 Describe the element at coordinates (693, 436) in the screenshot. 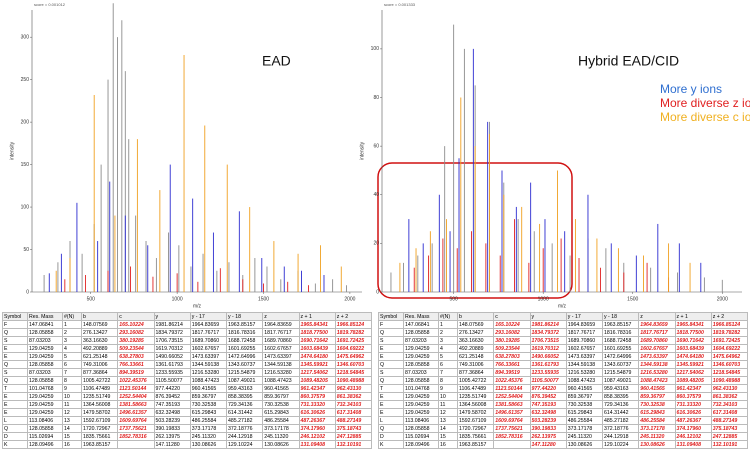

I see `table-cell: 246.12102` at that location.